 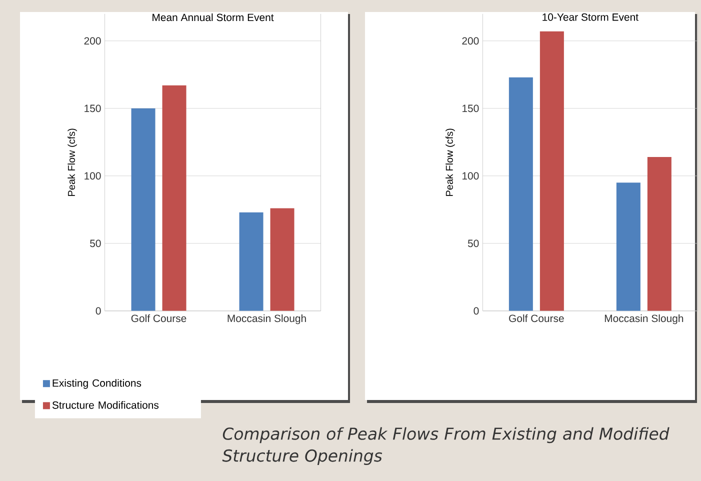 I want to click on chart-title: 10-Year Storm Event, so click(x=590, y=17).